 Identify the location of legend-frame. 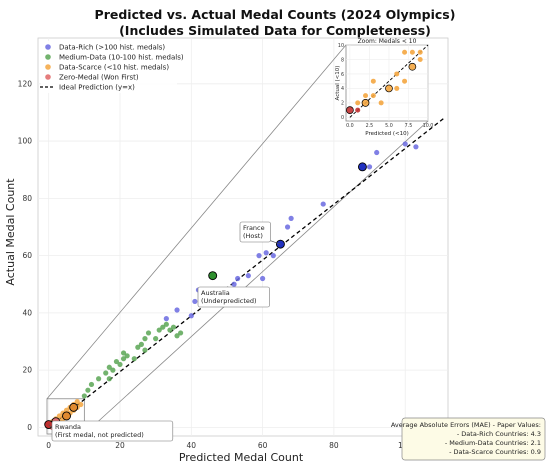
(109, 67).